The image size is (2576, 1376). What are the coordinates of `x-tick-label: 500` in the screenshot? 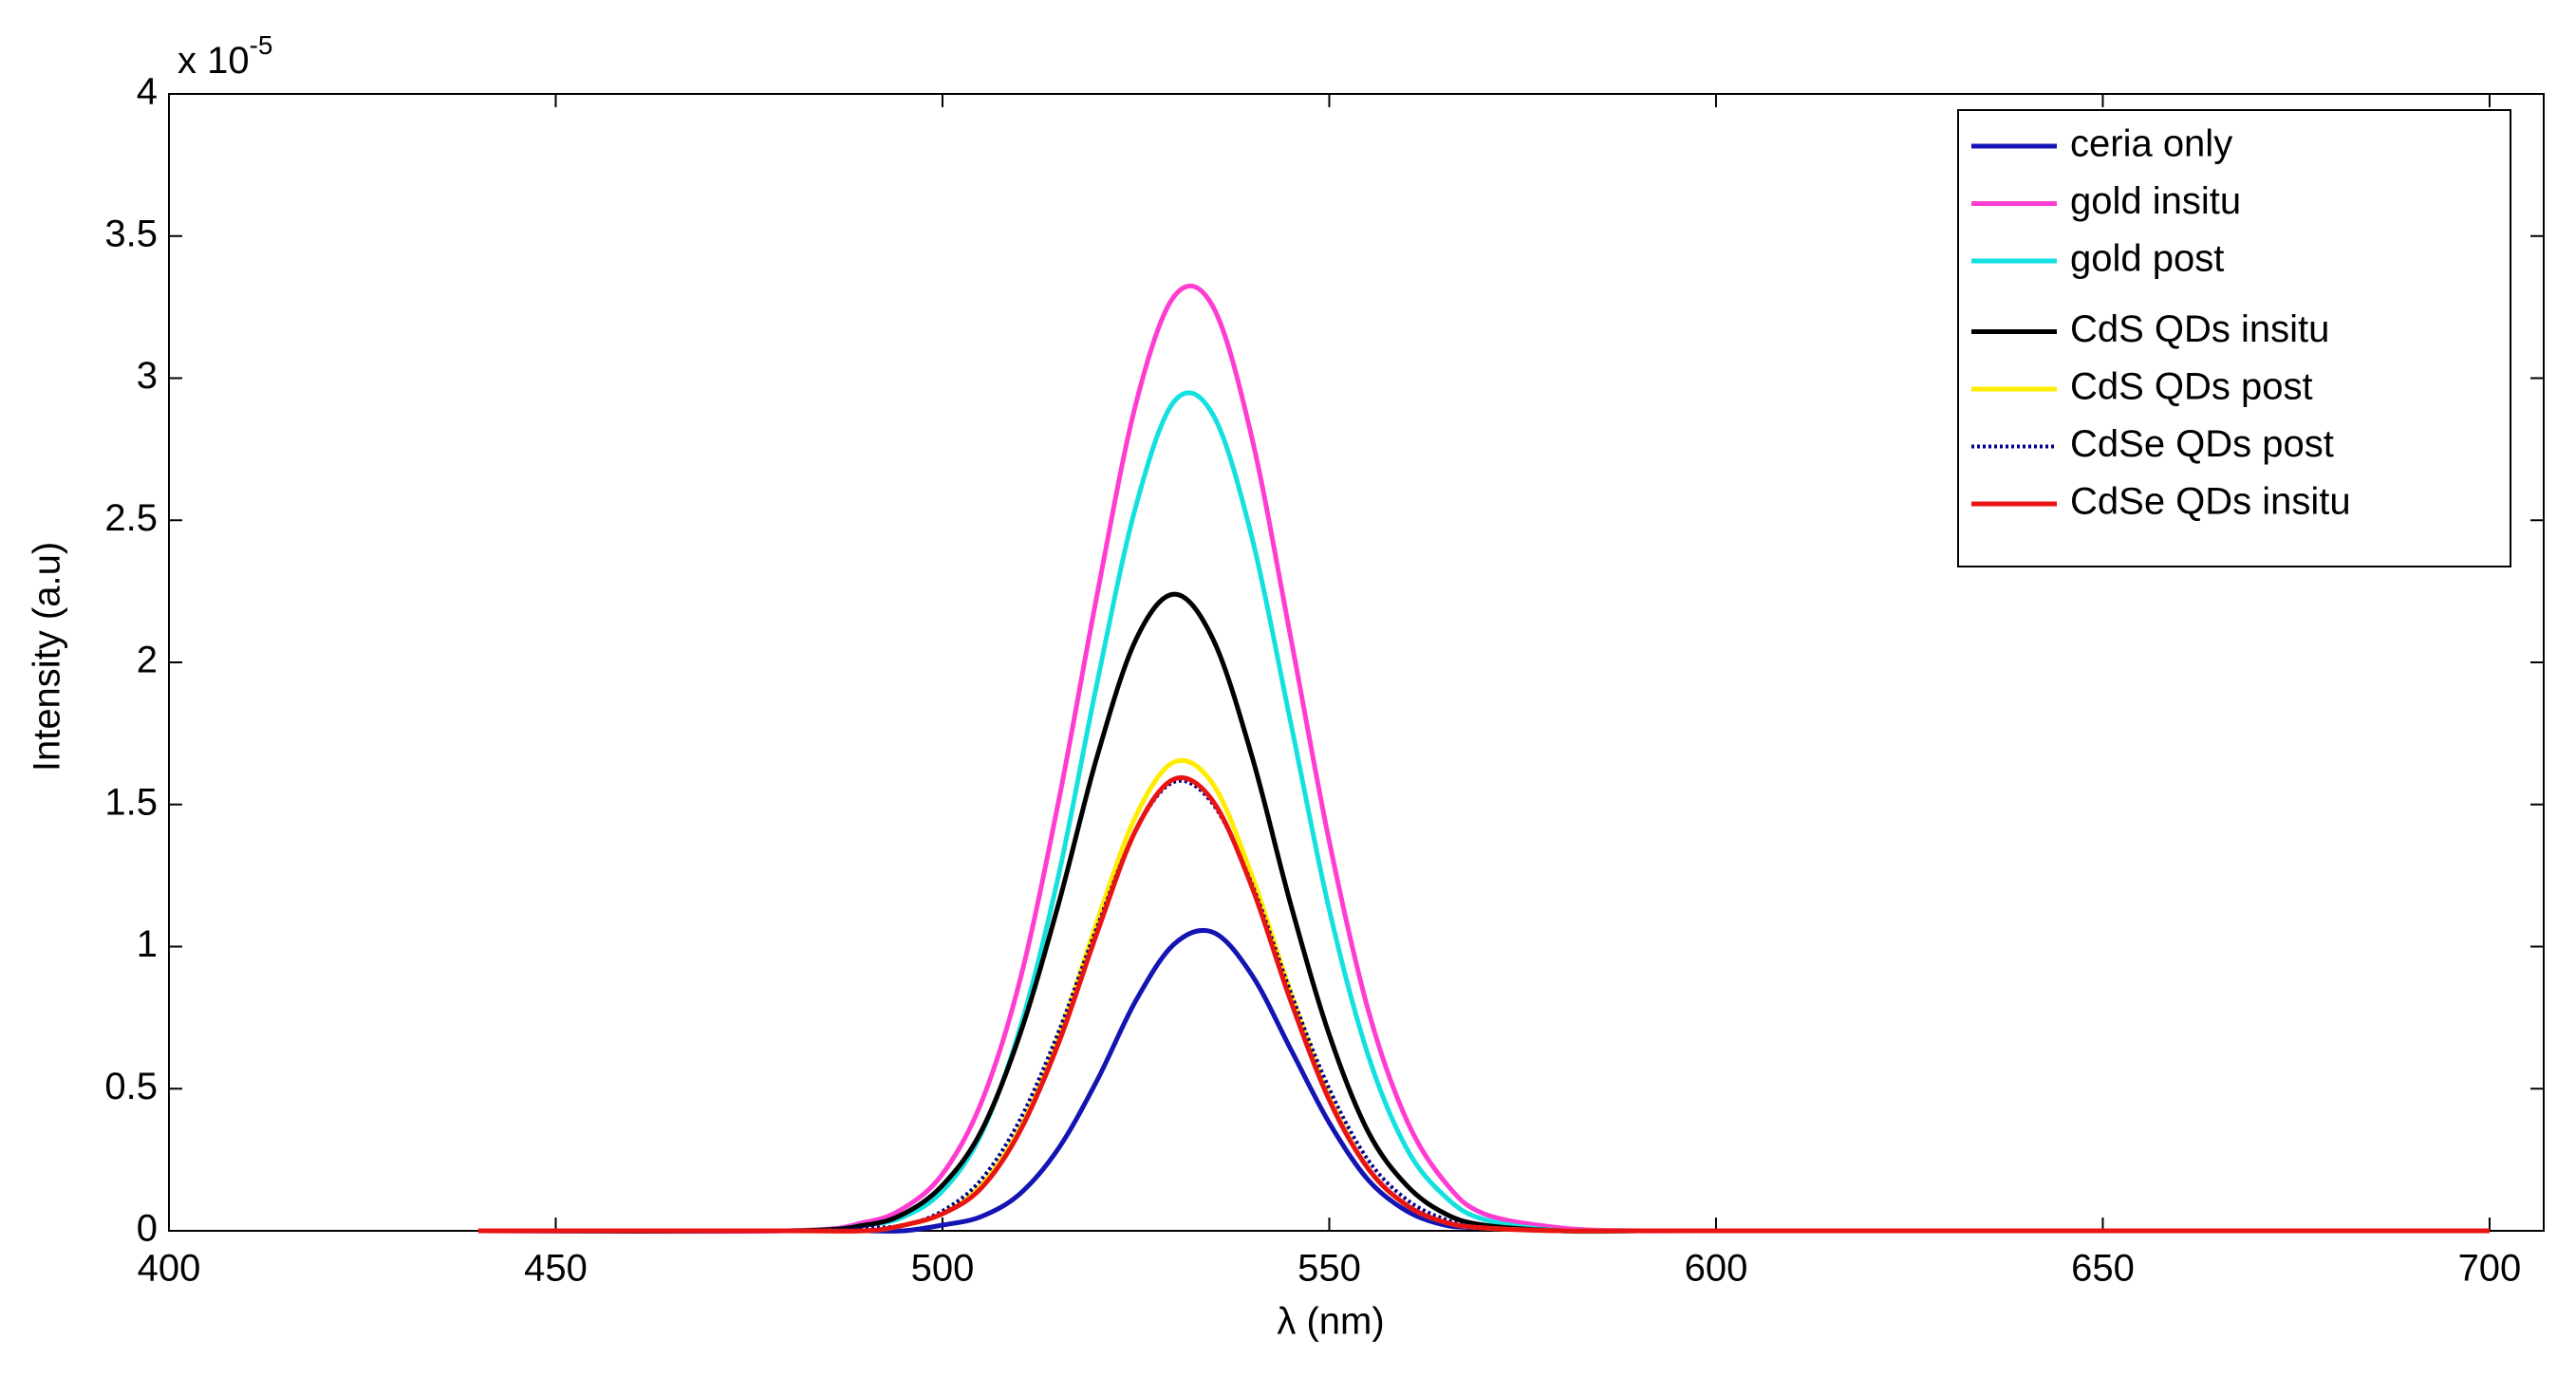 It's located at (943, 1269).